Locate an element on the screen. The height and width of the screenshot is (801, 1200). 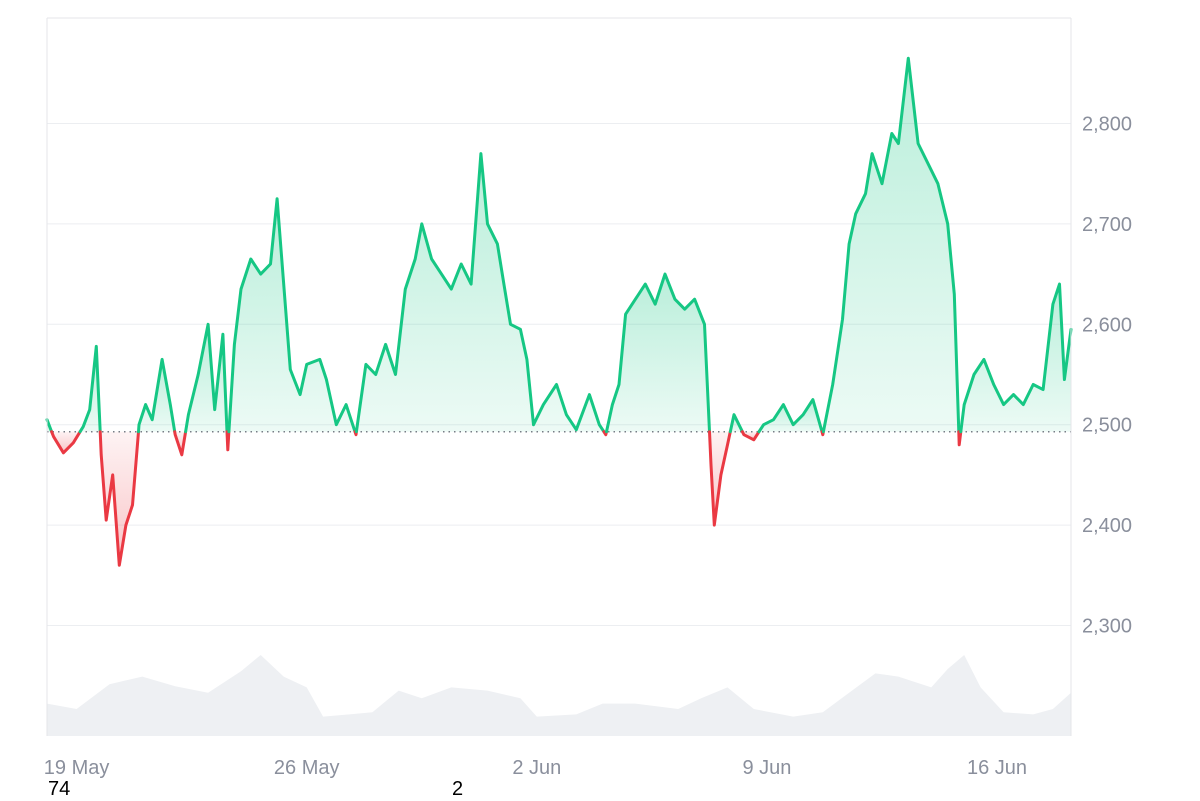
y-tick-label-2400: 2,400 is located at coordinates (1107, 526).